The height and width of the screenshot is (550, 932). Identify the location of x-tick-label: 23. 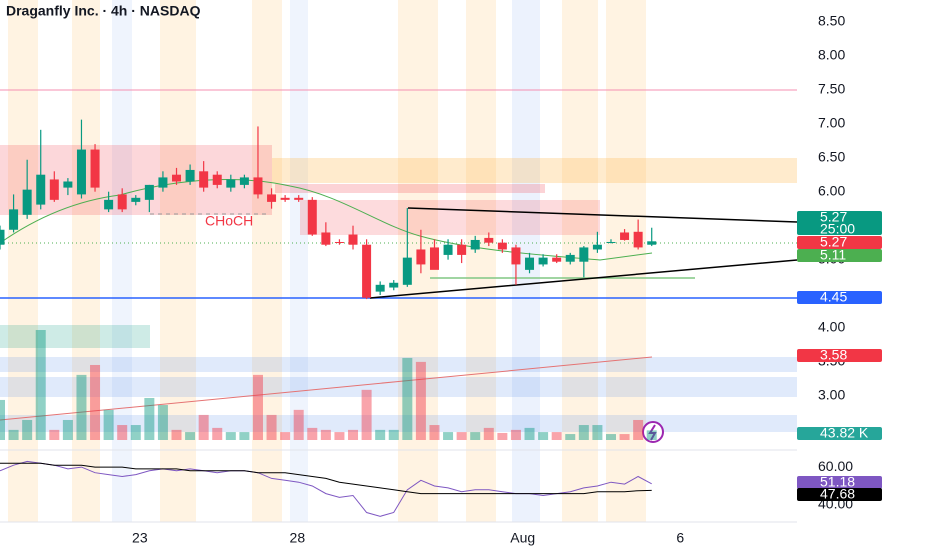
(140, 538).